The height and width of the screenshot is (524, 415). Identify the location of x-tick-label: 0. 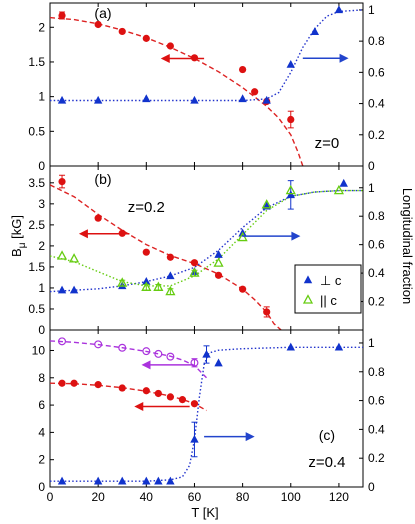
(50, 497).